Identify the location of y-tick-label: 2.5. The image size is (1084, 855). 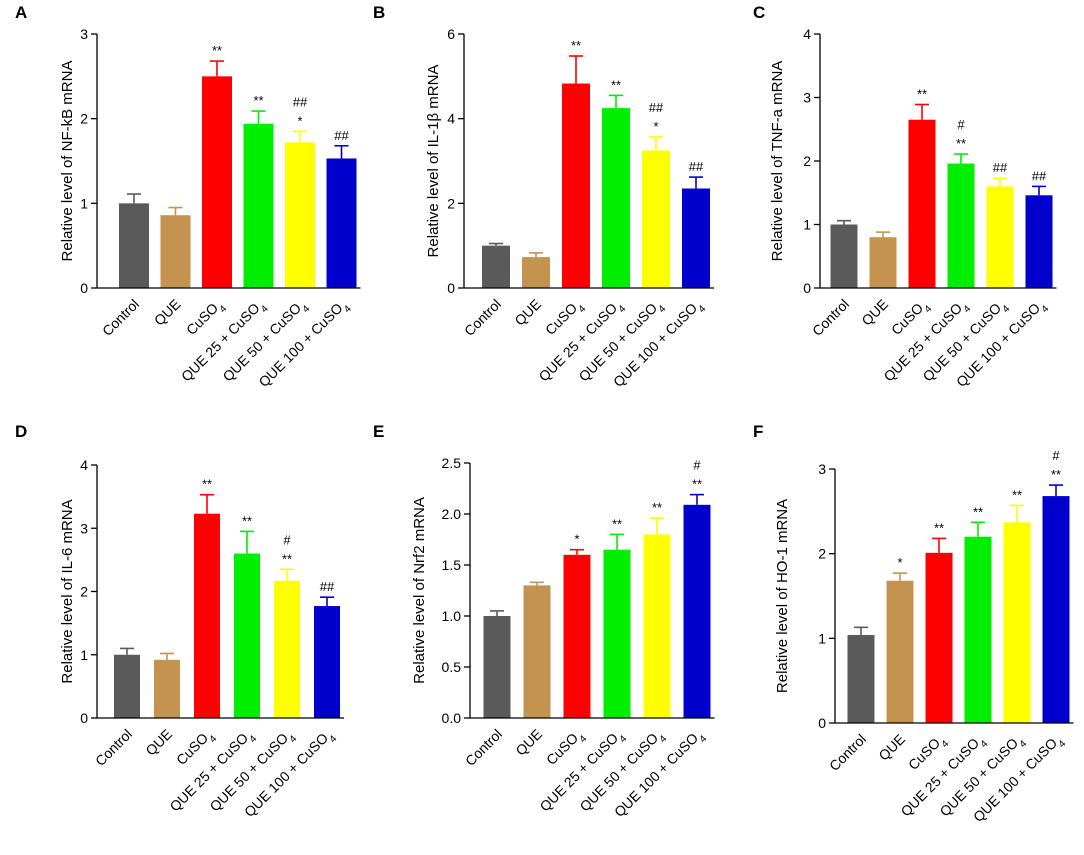
(452, 463).